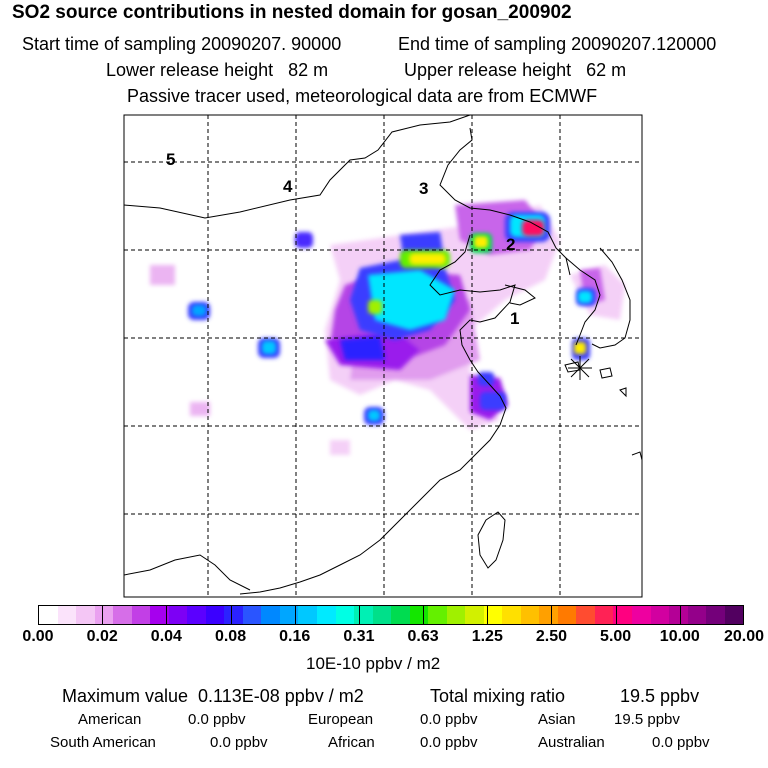 Image resolution: width=768 pixels, height=768 pixels. I want to click on source-value-african: 0.0 ppbv, so click(449, 742).